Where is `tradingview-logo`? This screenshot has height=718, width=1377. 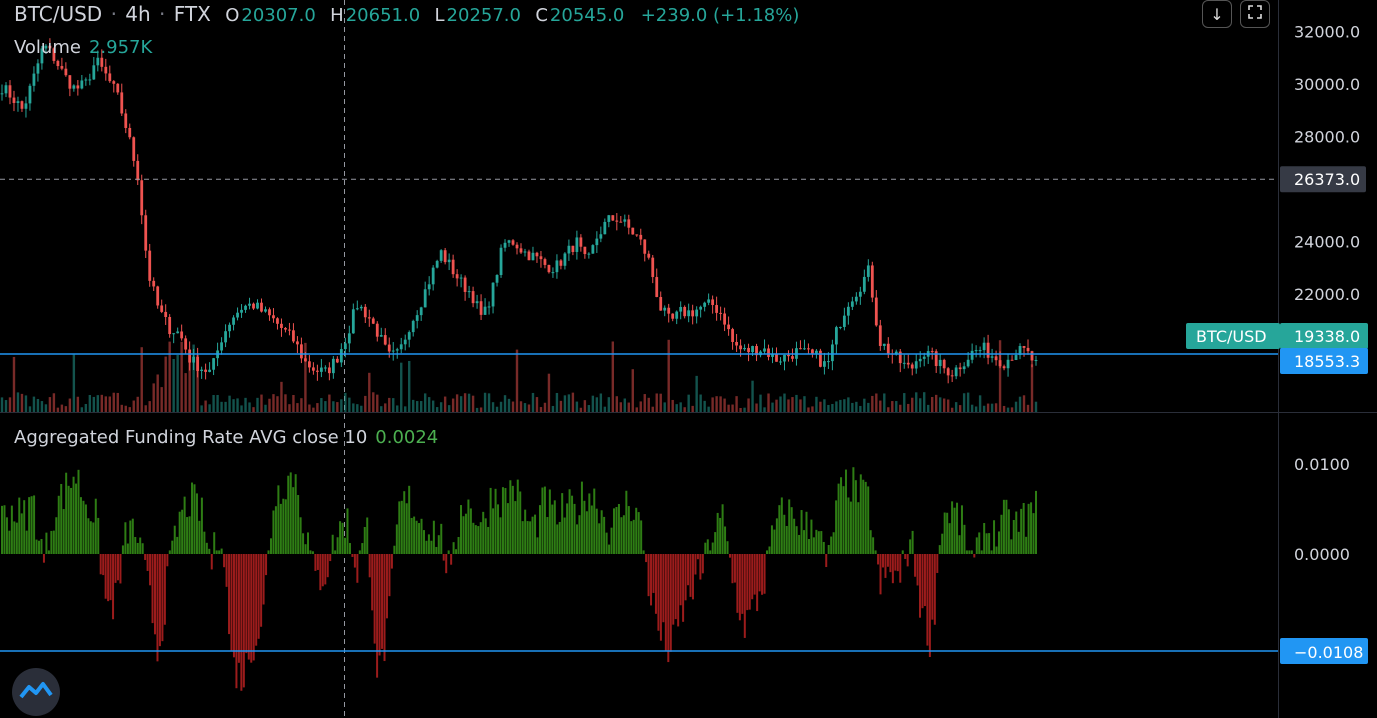
tradingview-logo is located at coordinates (36, 692).